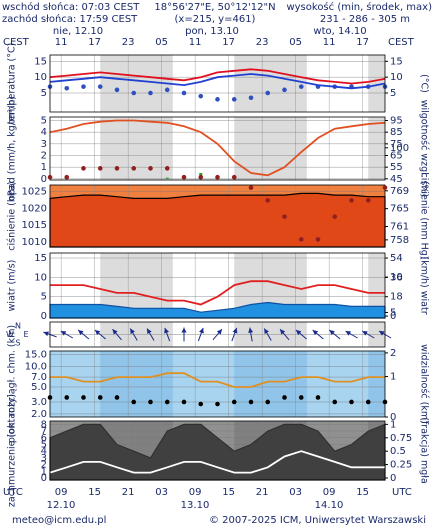 The height and width of the screenshot is (530, 434). What do you see at coordinates (59, 520) in the screenshot?
I see `footer-email: meteo@icm.edu.pl` at bounding box center [59, 520].